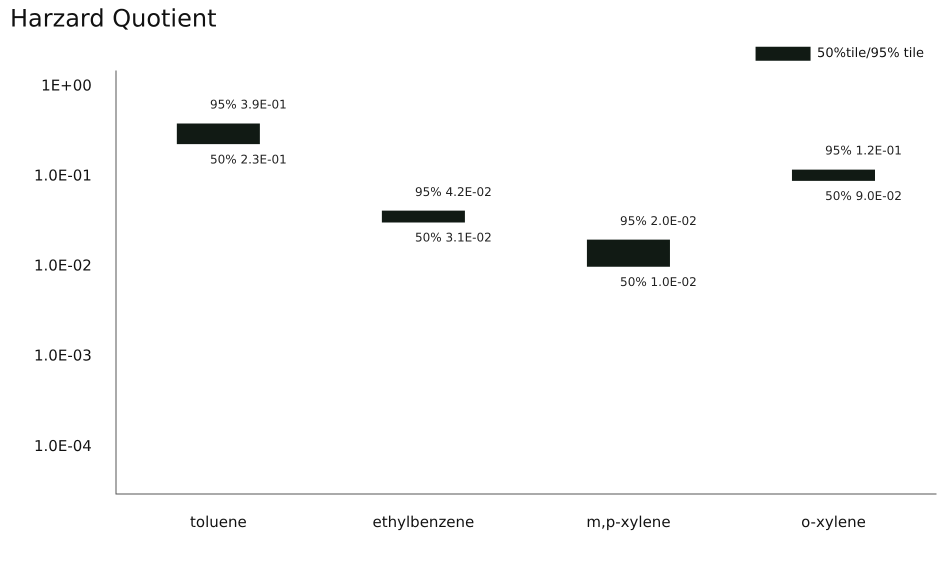 This screenshot has height=562, width=946. What do you see at coordinates (423, 521) in the screenshot?
I see `x-tick-label: ethylbenzene` at bounding box center [423, 521].